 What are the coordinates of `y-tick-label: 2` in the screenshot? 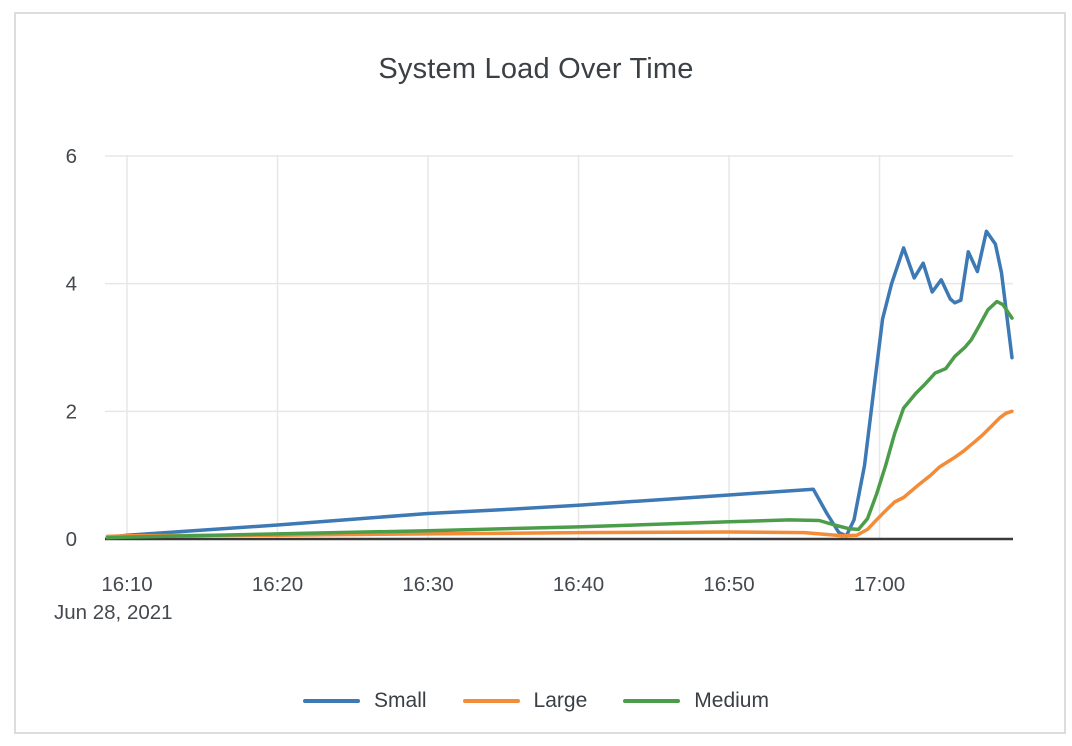 It's located at (71, 411).